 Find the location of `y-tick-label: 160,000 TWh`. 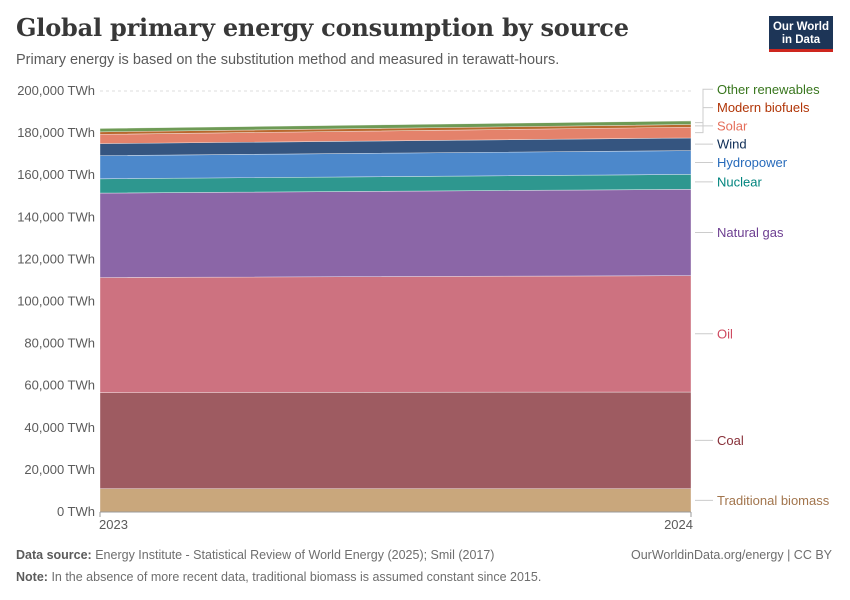

y-tick-label: 160,000 TWh is located at coordinates (56, 174).